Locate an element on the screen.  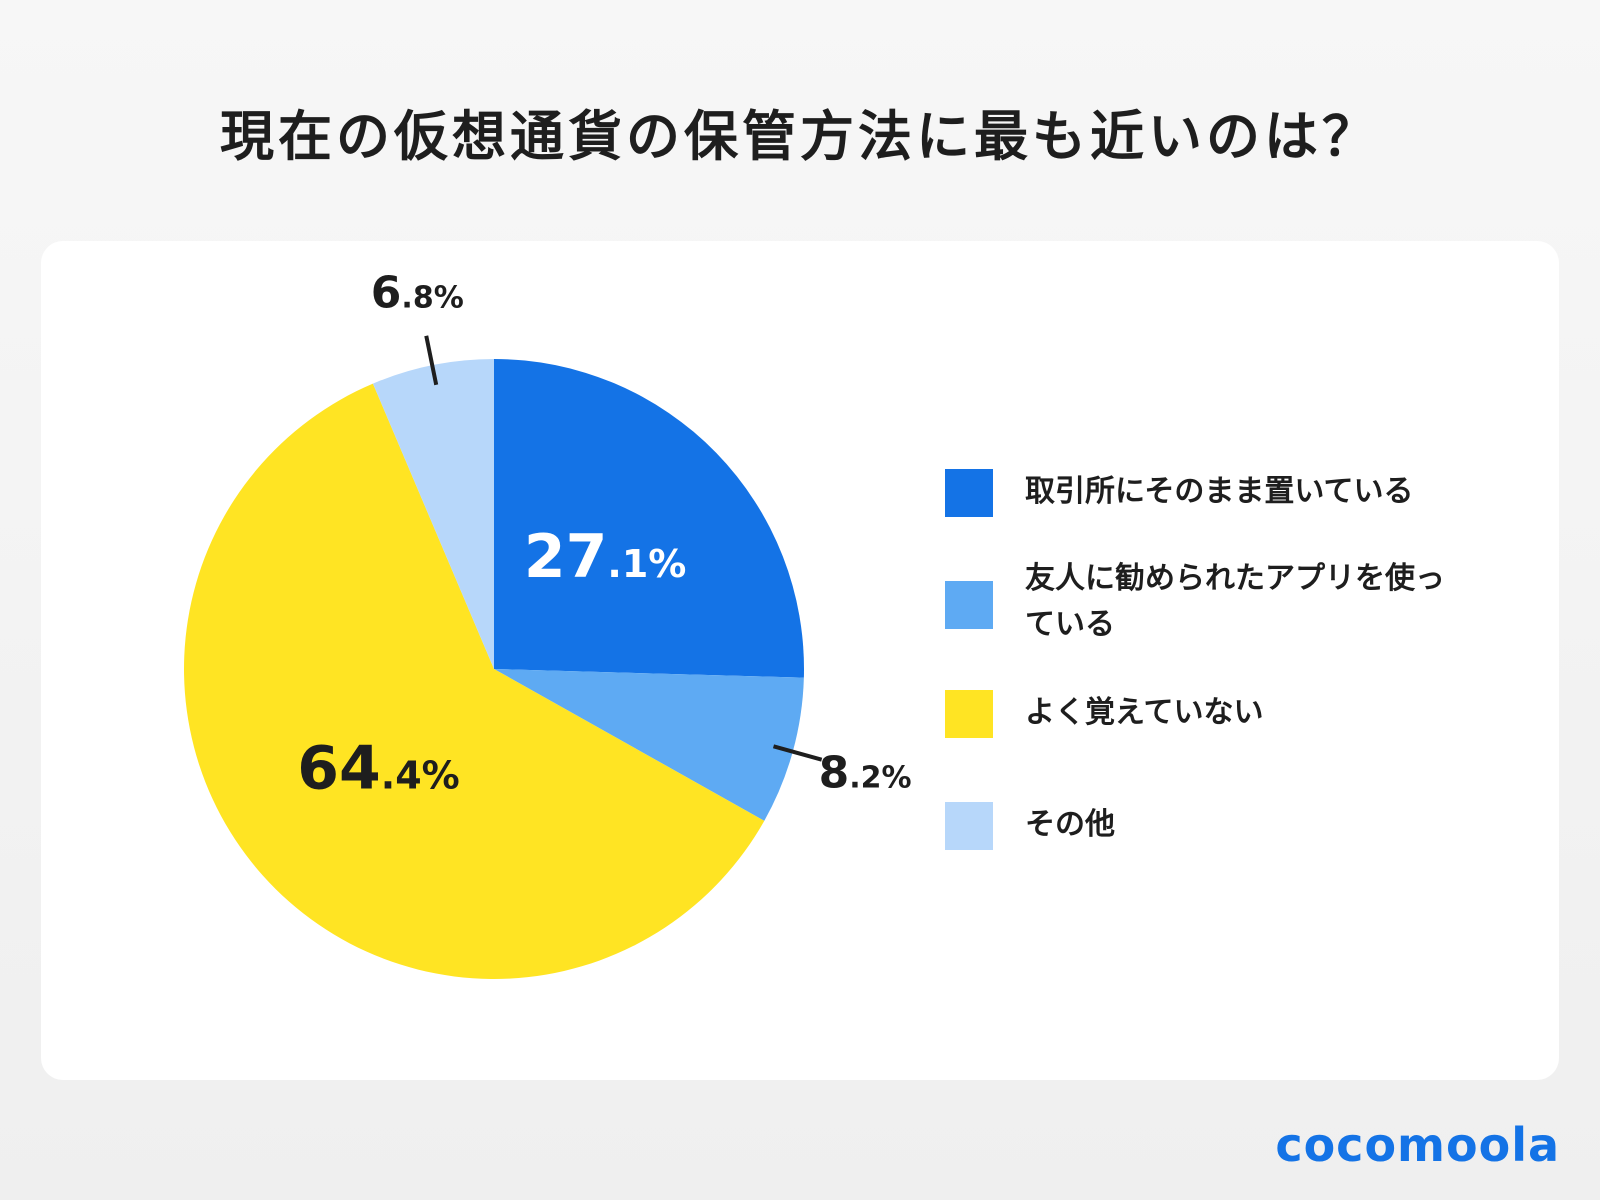
cocomoola-logo: cocomoola is located at coordinates (1417, 1145).